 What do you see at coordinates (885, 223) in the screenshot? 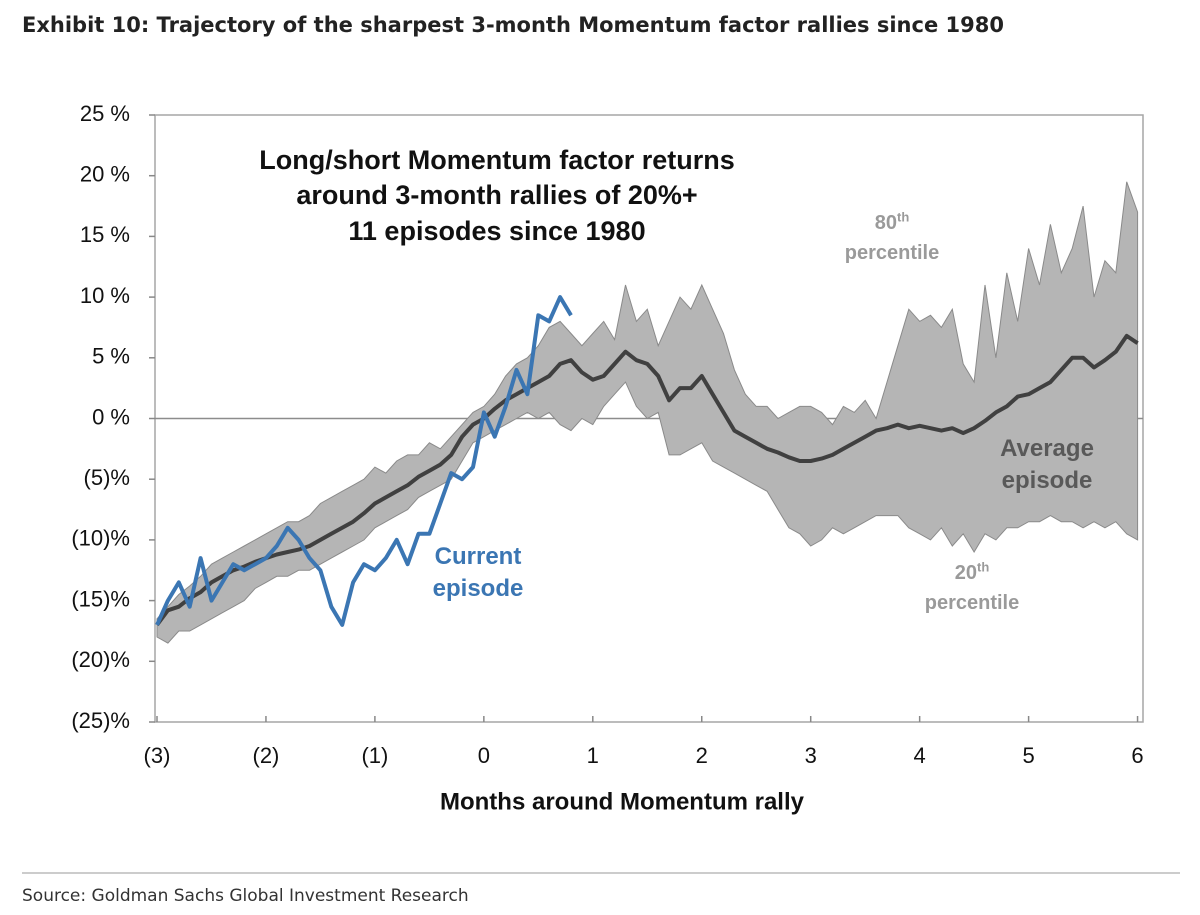
I see `label-number: 80` at bounding box center [885, 223].